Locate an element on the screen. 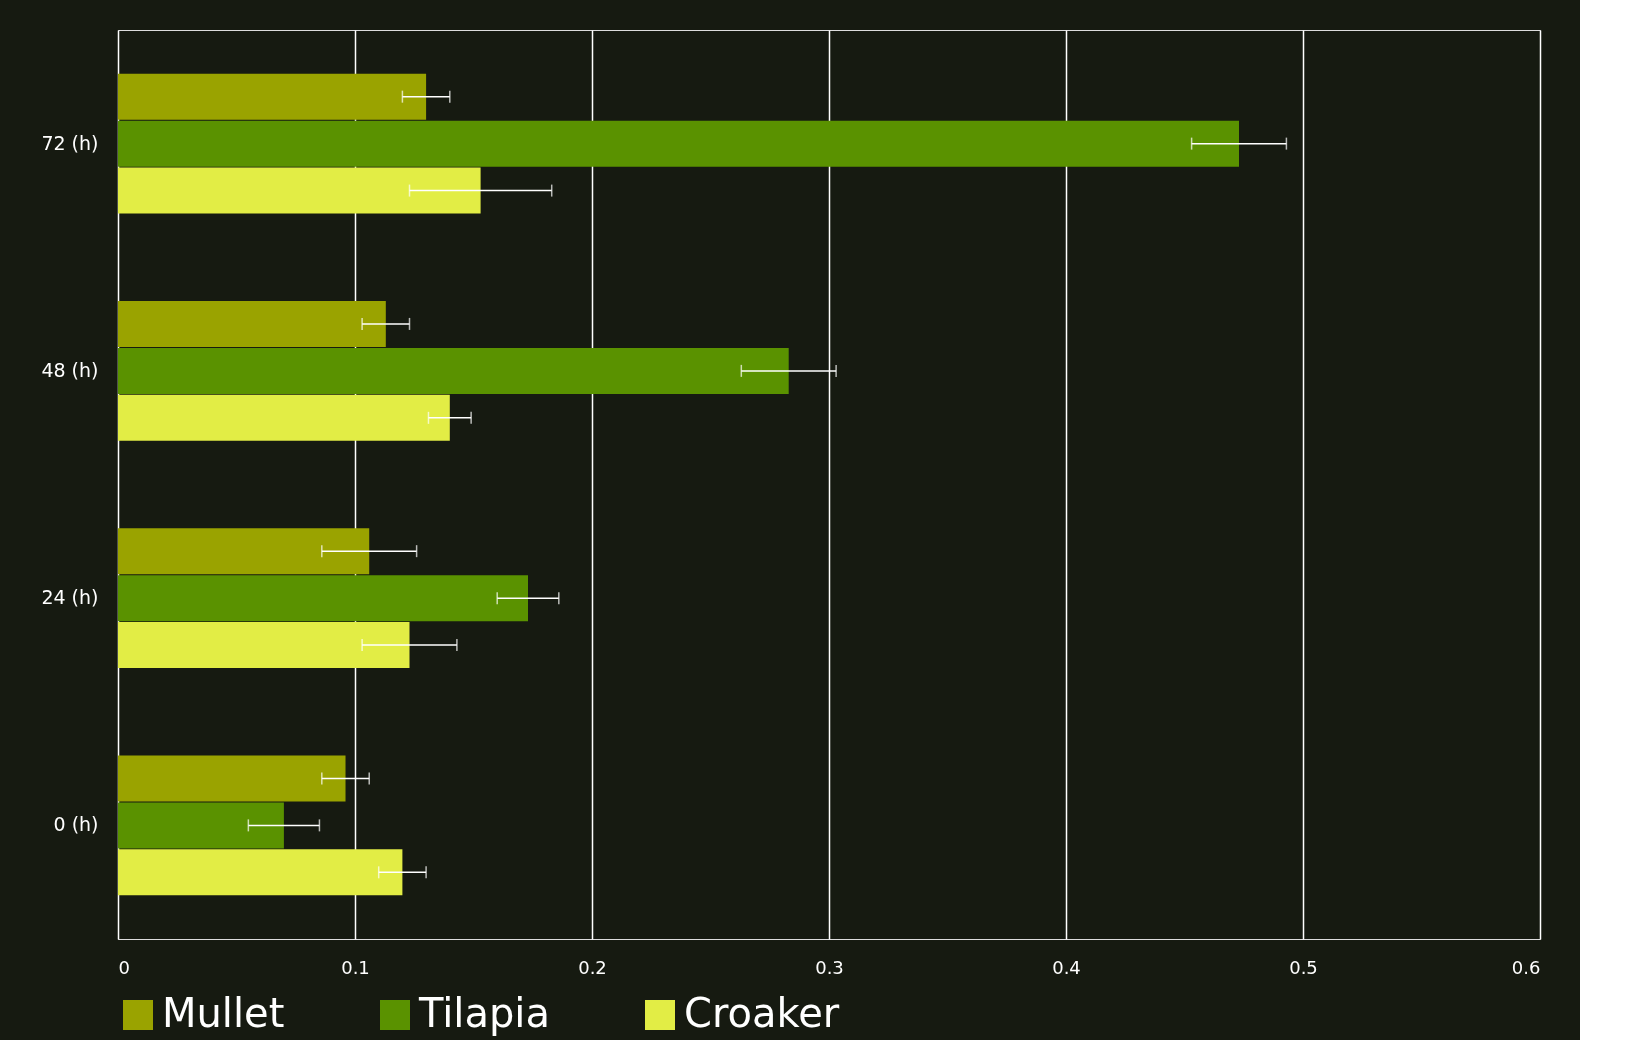  legend-label: Mullet is located at coordinates (223, 1013).